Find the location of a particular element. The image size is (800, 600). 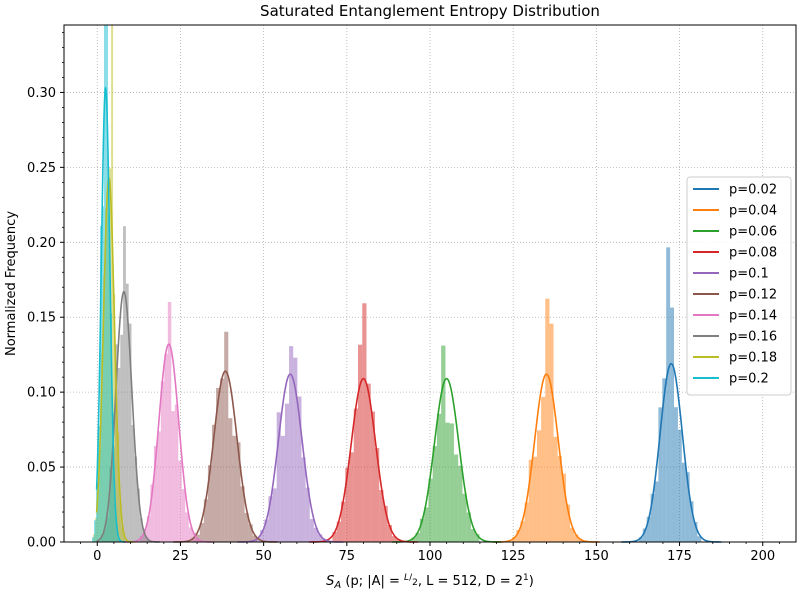

y-tick-label: 0.00 is located at coordinates (41, 543).